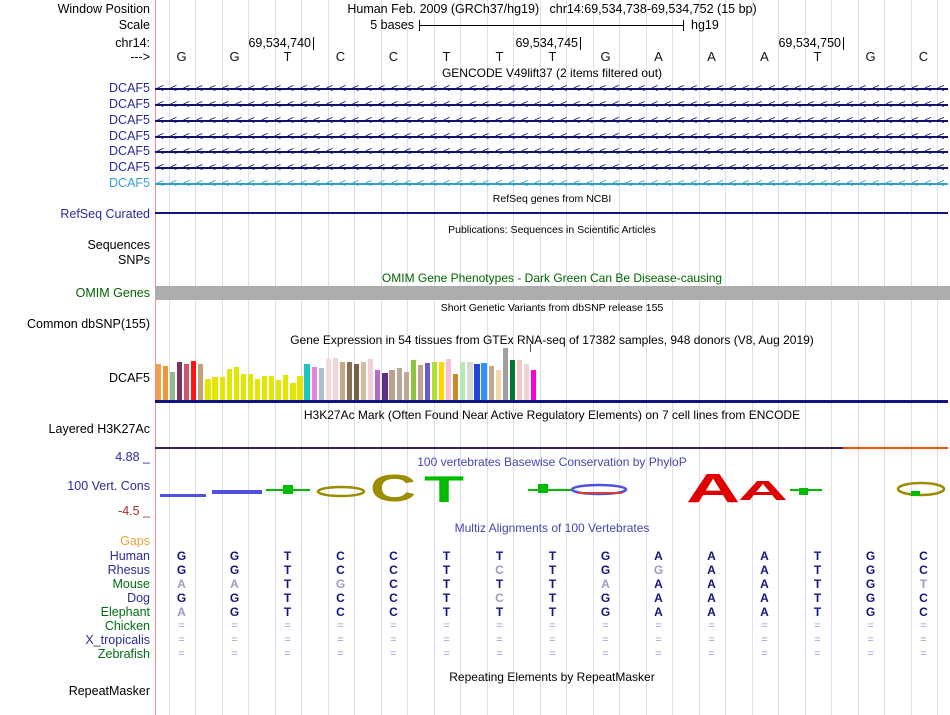 The height and width of the screenshot is (715, 950). I want to click on base-letter: G, so click(181, 56).